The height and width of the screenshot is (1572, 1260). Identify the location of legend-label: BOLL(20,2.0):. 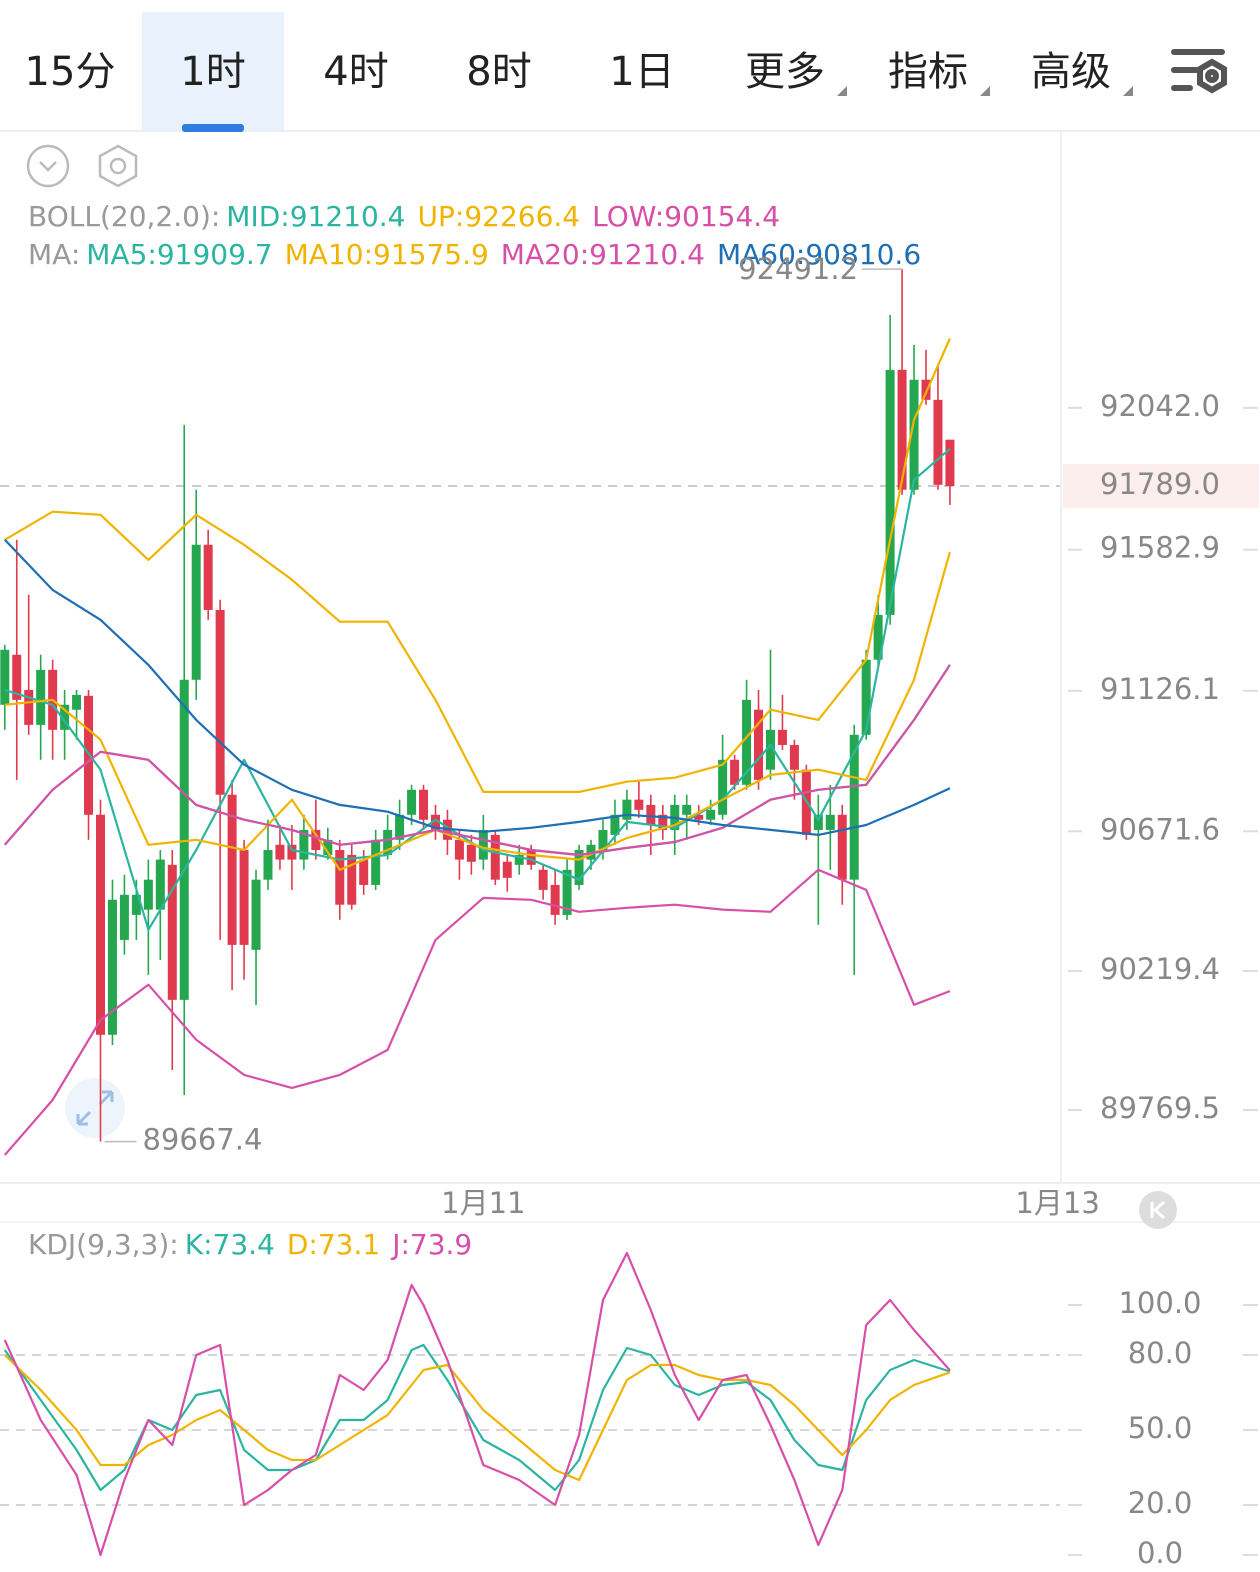
(124, 216).